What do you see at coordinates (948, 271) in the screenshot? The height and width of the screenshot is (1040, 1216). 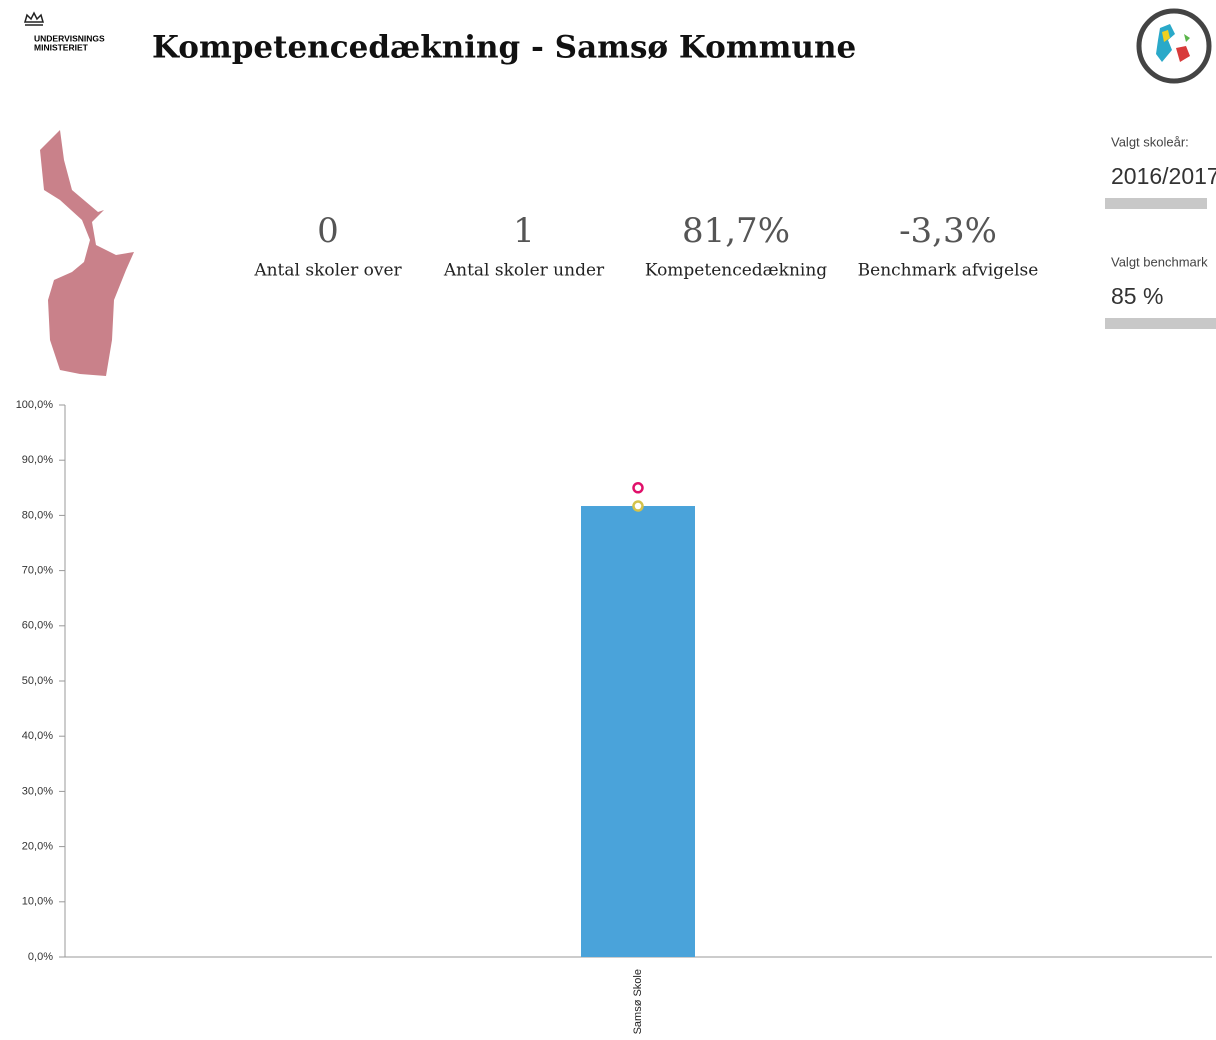 I see `kpi-label: Benchmark afvigelse` at bounding box center [948, 271].